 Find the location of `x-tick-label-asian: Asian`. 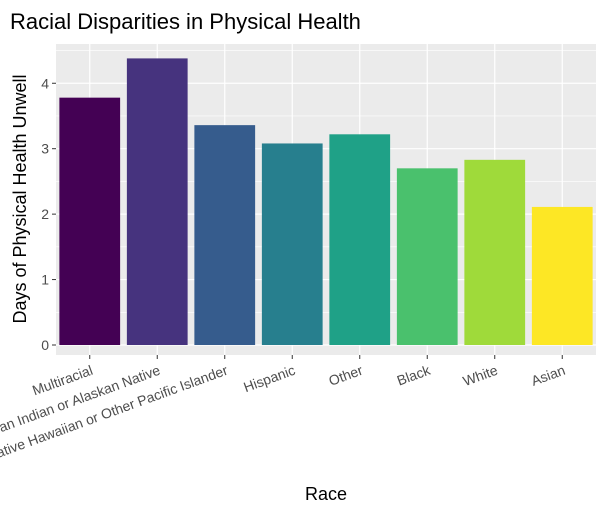

x-tick-label-asian: Asian is located at coordinates (548, 375).